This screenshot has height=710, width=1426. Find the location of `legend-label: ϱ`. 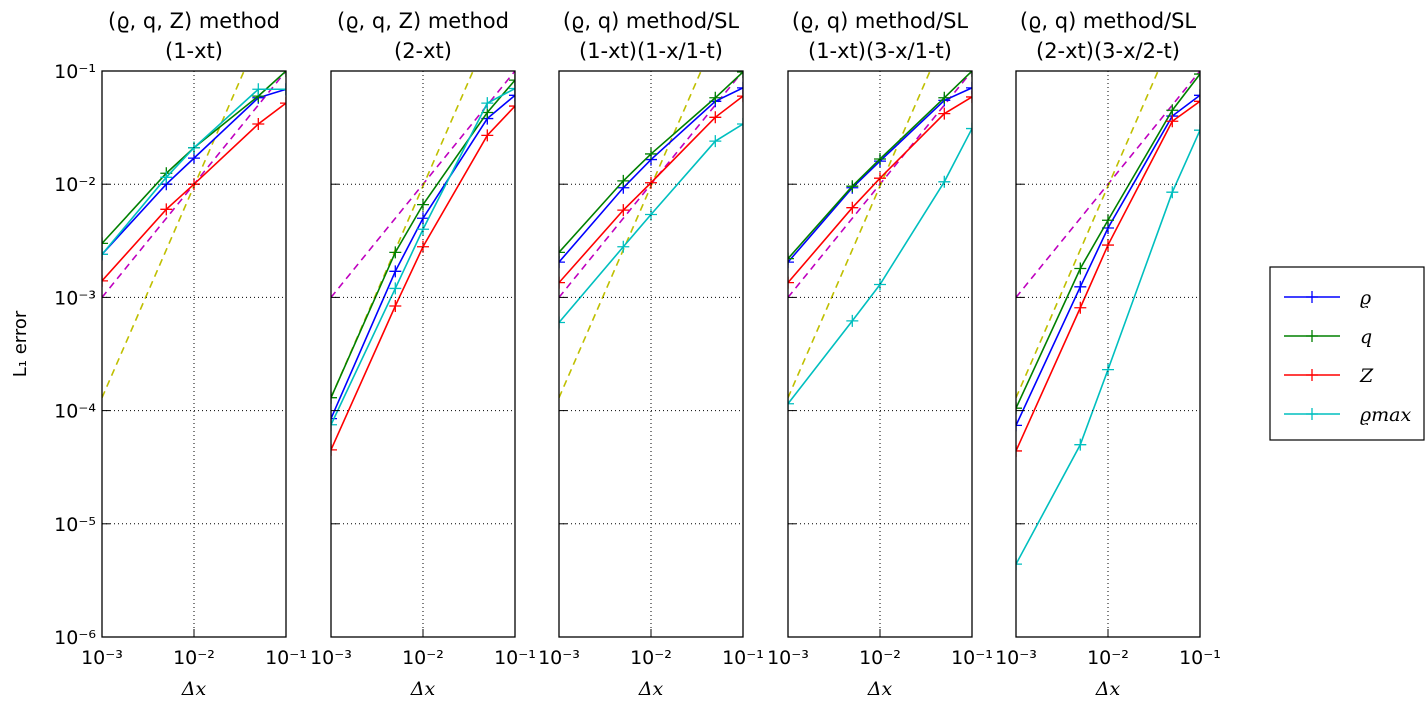

legend-label: ϱ is located at coordinates (1366, 298).